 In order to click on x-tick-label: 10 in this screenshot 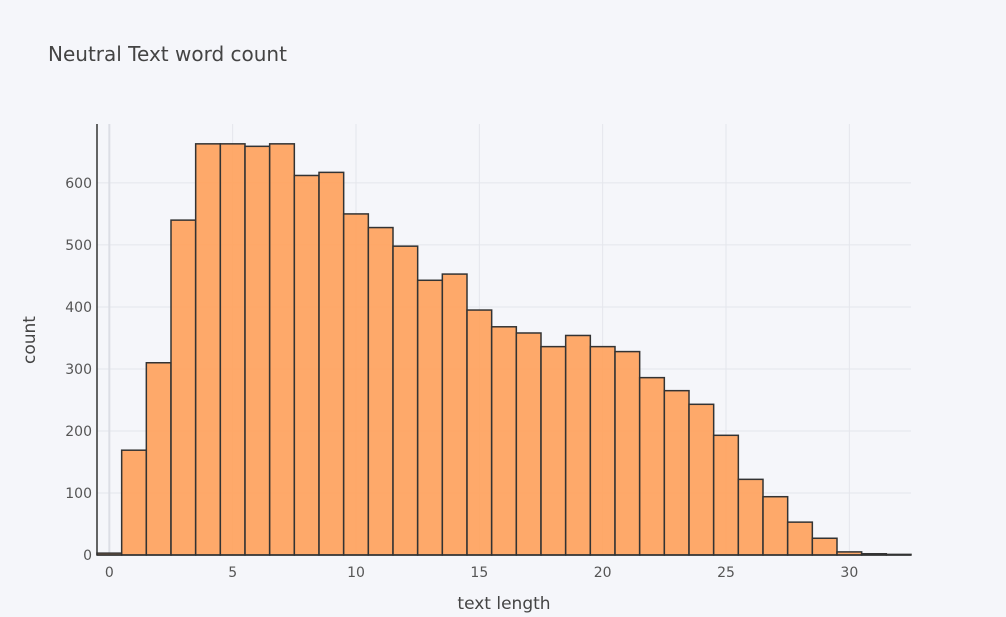, I will do `click(356, 573)`.